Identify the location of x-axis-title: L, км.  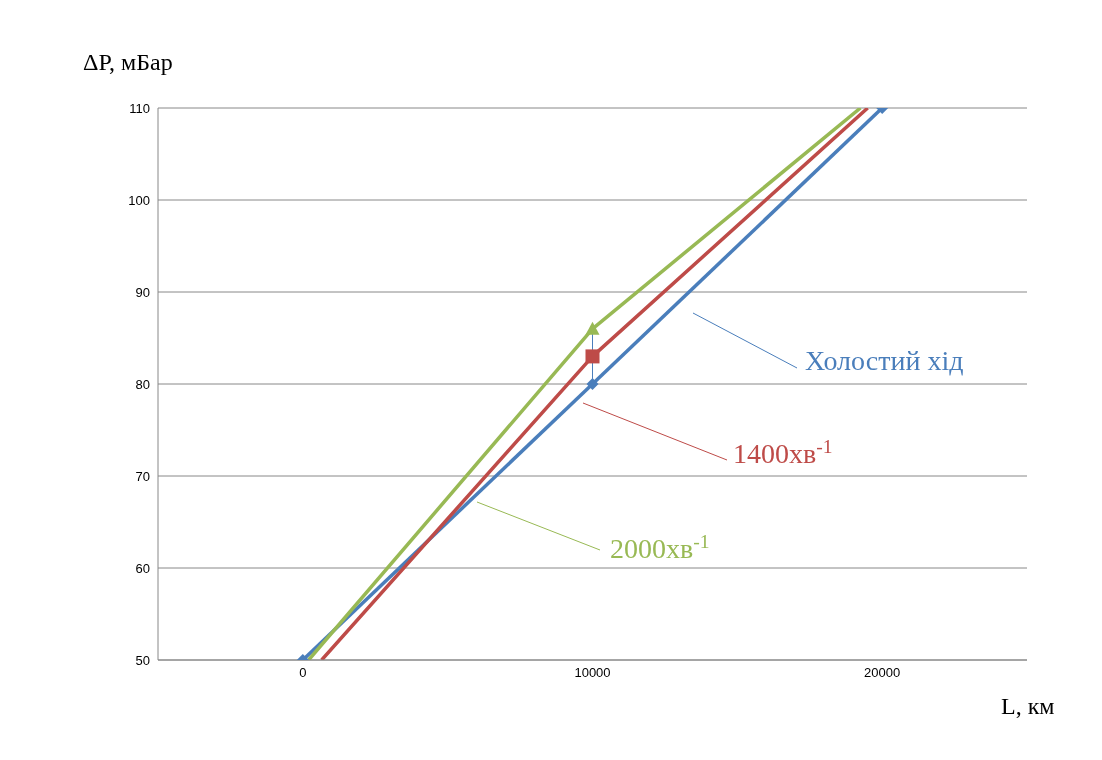
(1028, 706).